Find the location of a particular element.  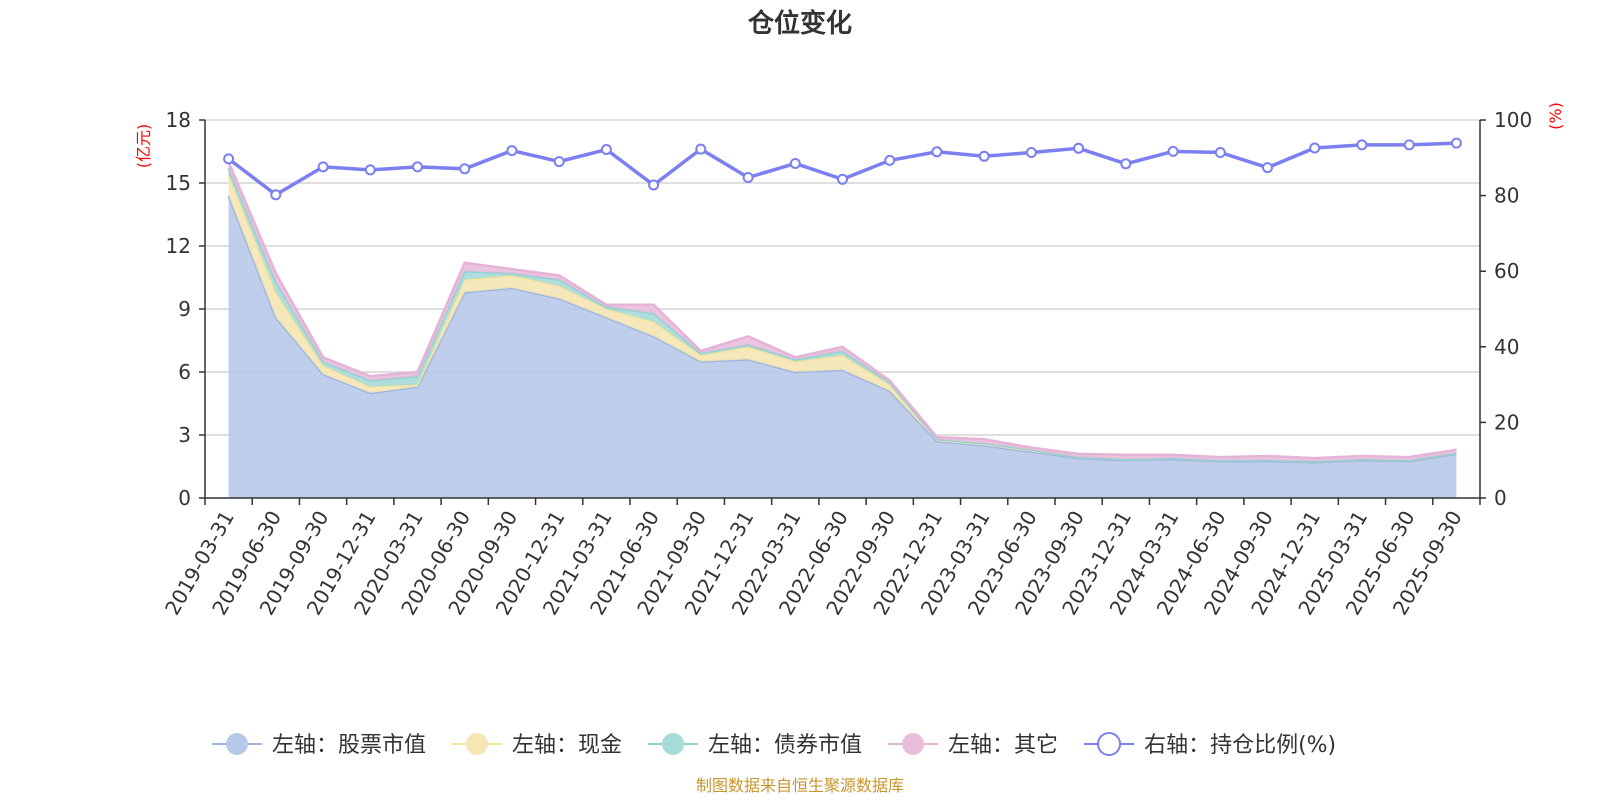

chart-title: 仓位变化 is located at coordinates (799, 23).